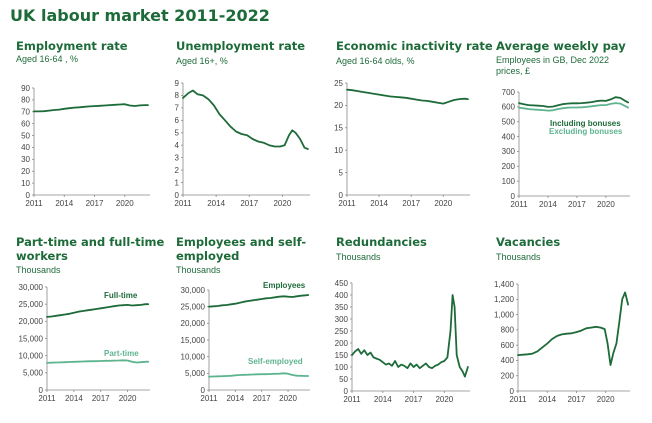 The height and width of the screenshot is (423, 652). Describe the element at coordinates (177, 120) in the screenshot. I see `y-tick-label: 6` at that location.